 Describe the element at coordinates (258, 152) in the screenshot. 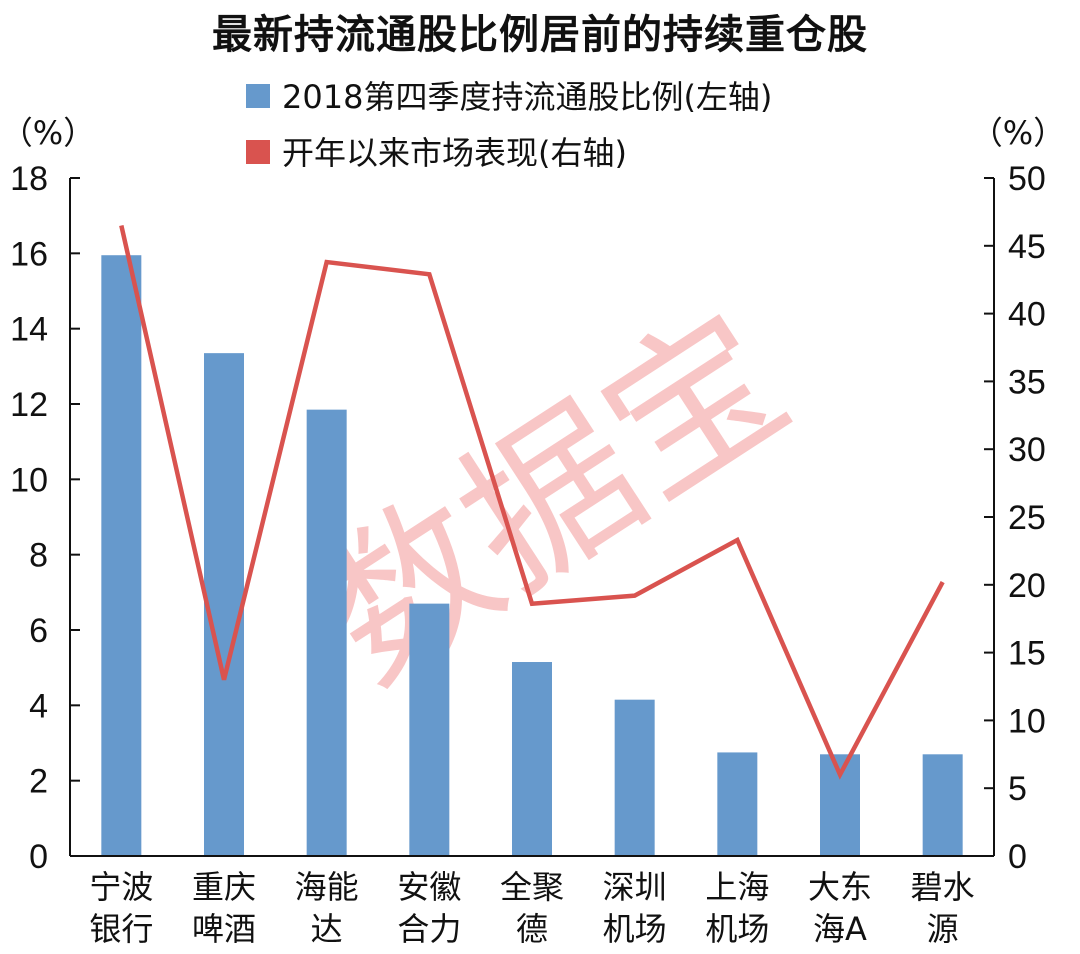

I see `legend-swatch-line` at that location.